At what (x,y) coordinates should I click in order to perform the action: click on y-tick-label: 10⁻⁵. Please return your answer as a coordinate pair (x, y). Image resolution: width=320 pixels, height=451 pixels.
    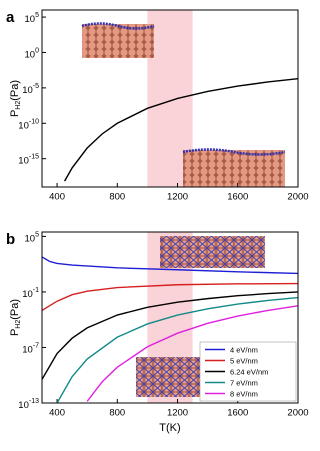
    Looking at the image, I should click on (30, 89).